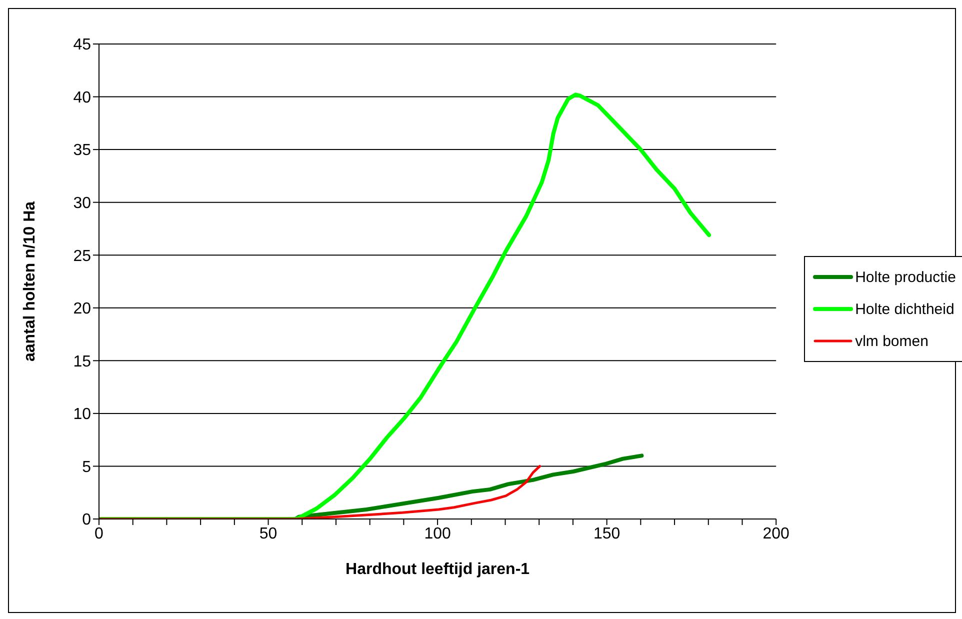 This screenshot has height=619, width=962. I want to click on y-tick-label: 30, so click(82, 203).